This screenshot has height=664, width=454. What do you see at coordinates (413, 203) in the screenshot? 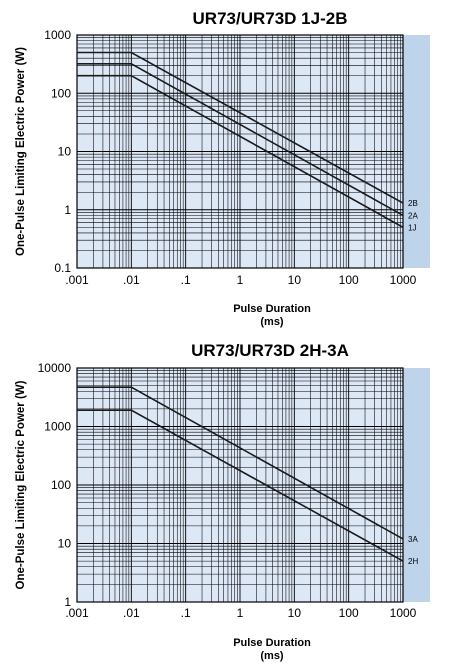
I see `series-label-2b: 2B` at bounding box center [413, 203].